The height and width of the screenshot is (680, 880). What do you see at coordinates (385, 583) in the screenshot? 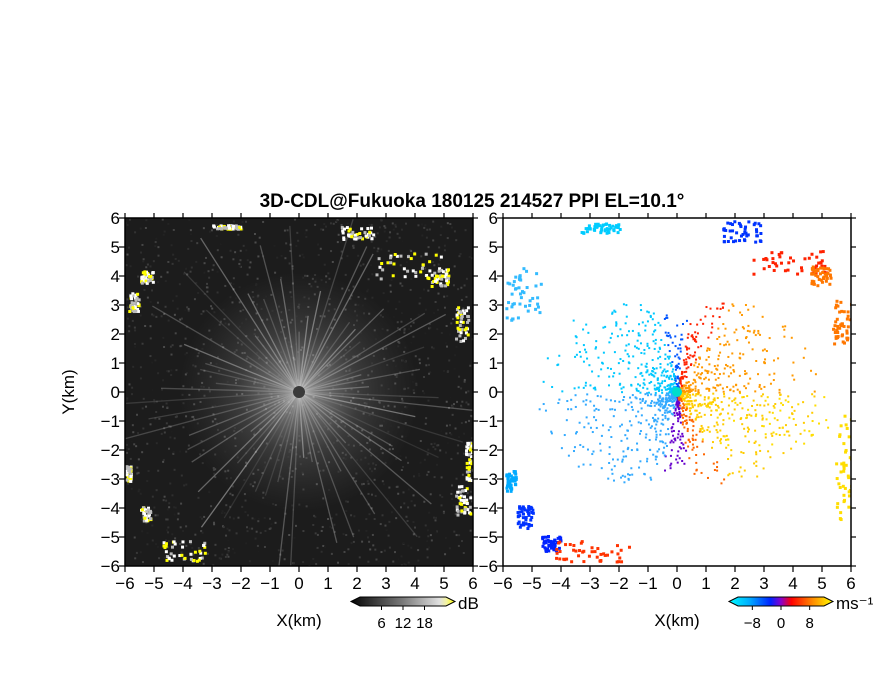
I see `reflectivity-x-tick-label: 3` at bounding box center [385, 583].